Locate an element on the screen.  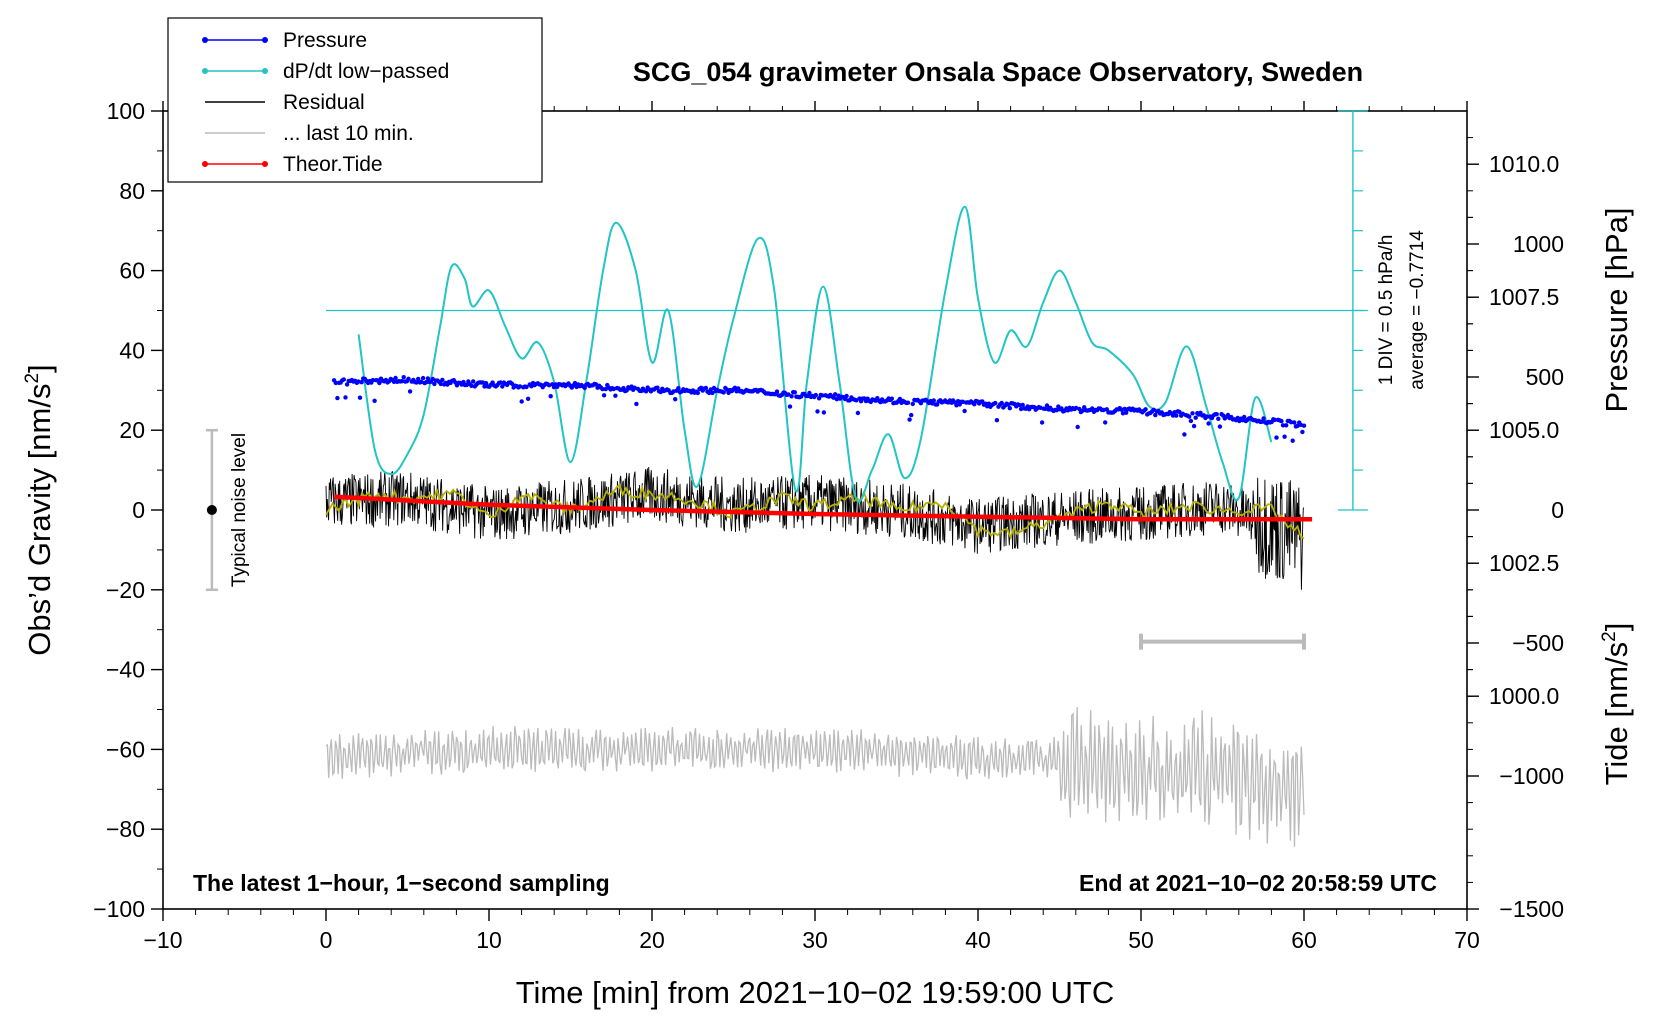
y-tick-label: −80 is located at coordinates (125, 829).